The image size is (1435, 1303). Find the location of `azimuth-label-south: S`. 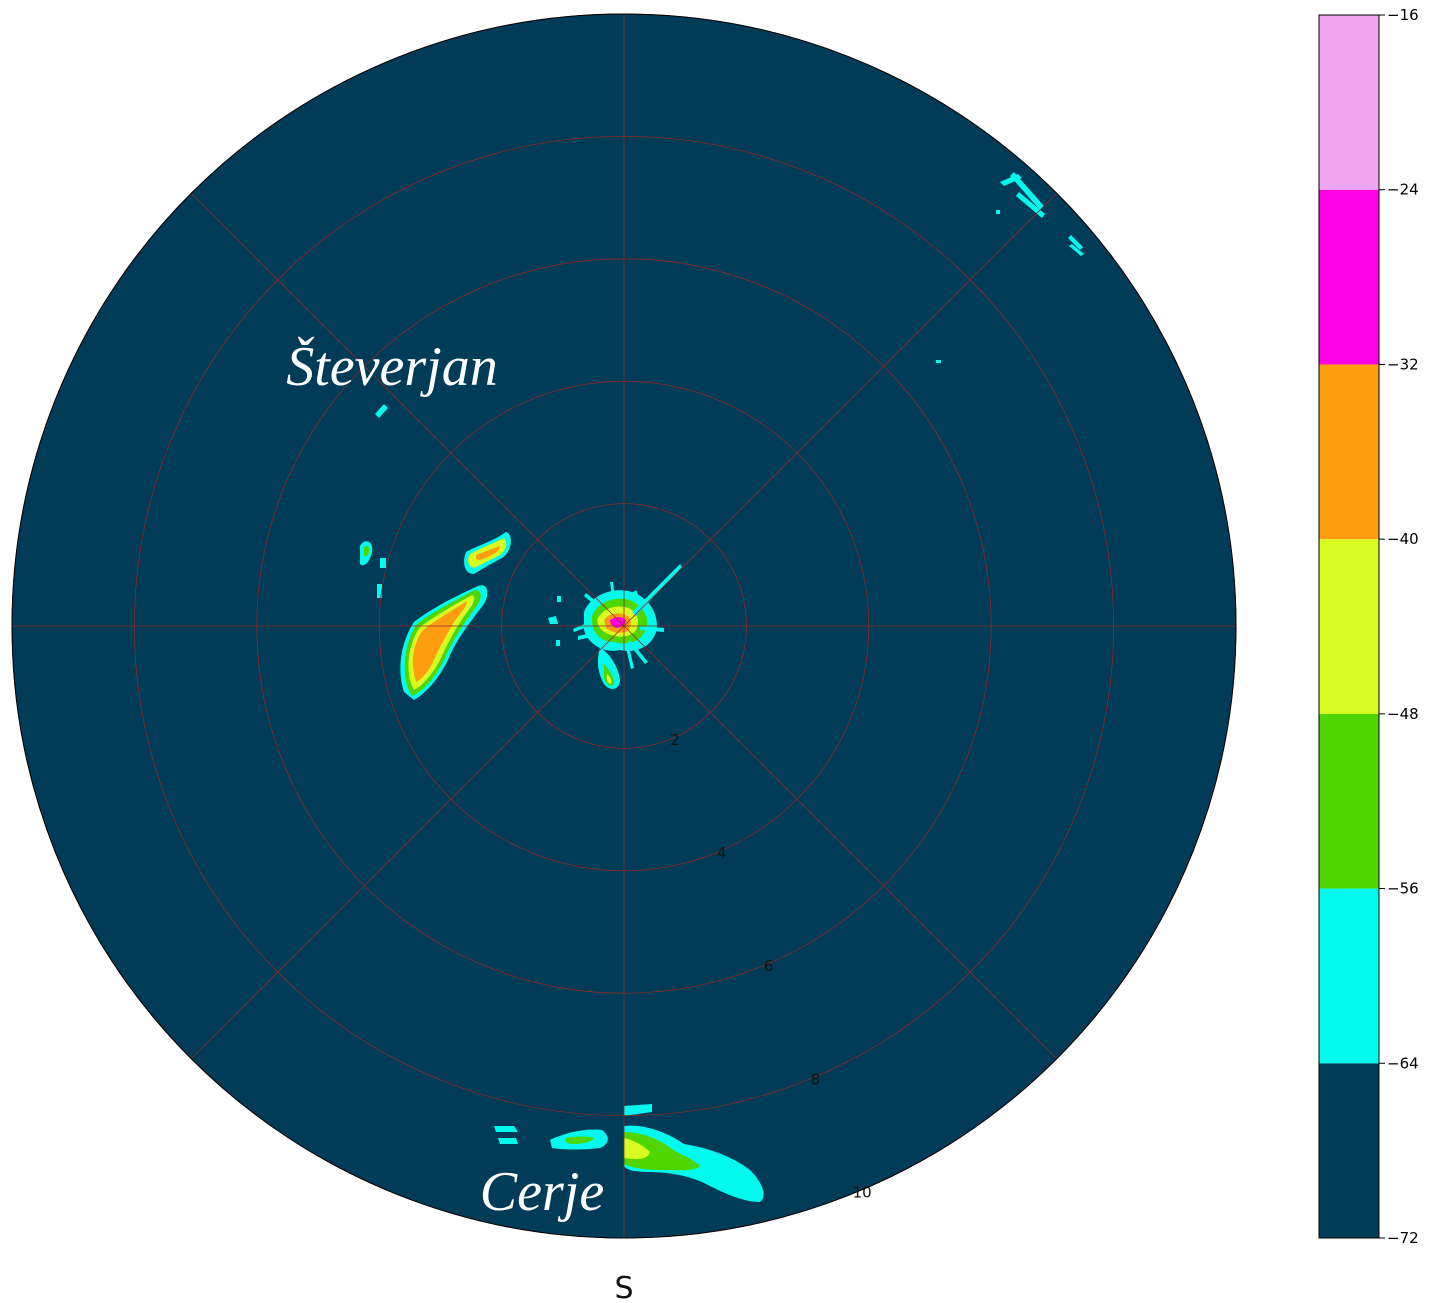

azimuth-label-south: S is located at coordinates (623, 1287).